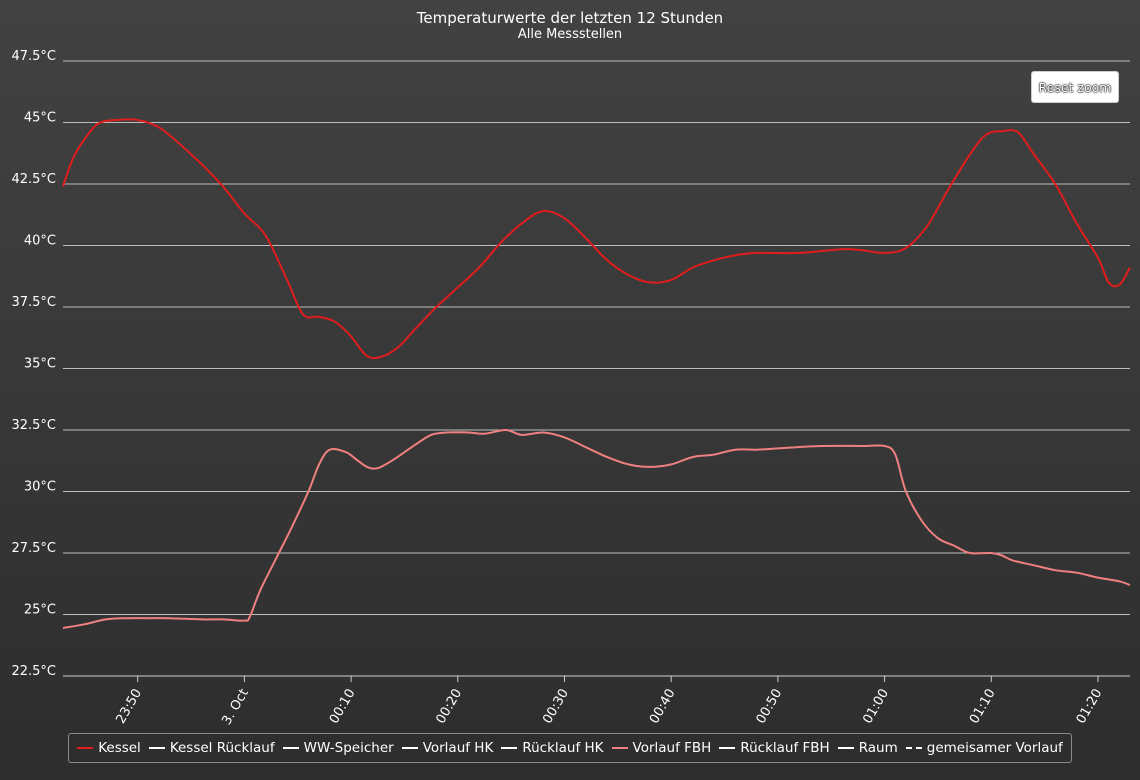  I want to click on y-tick-label: 40°C, so click(40, 241).